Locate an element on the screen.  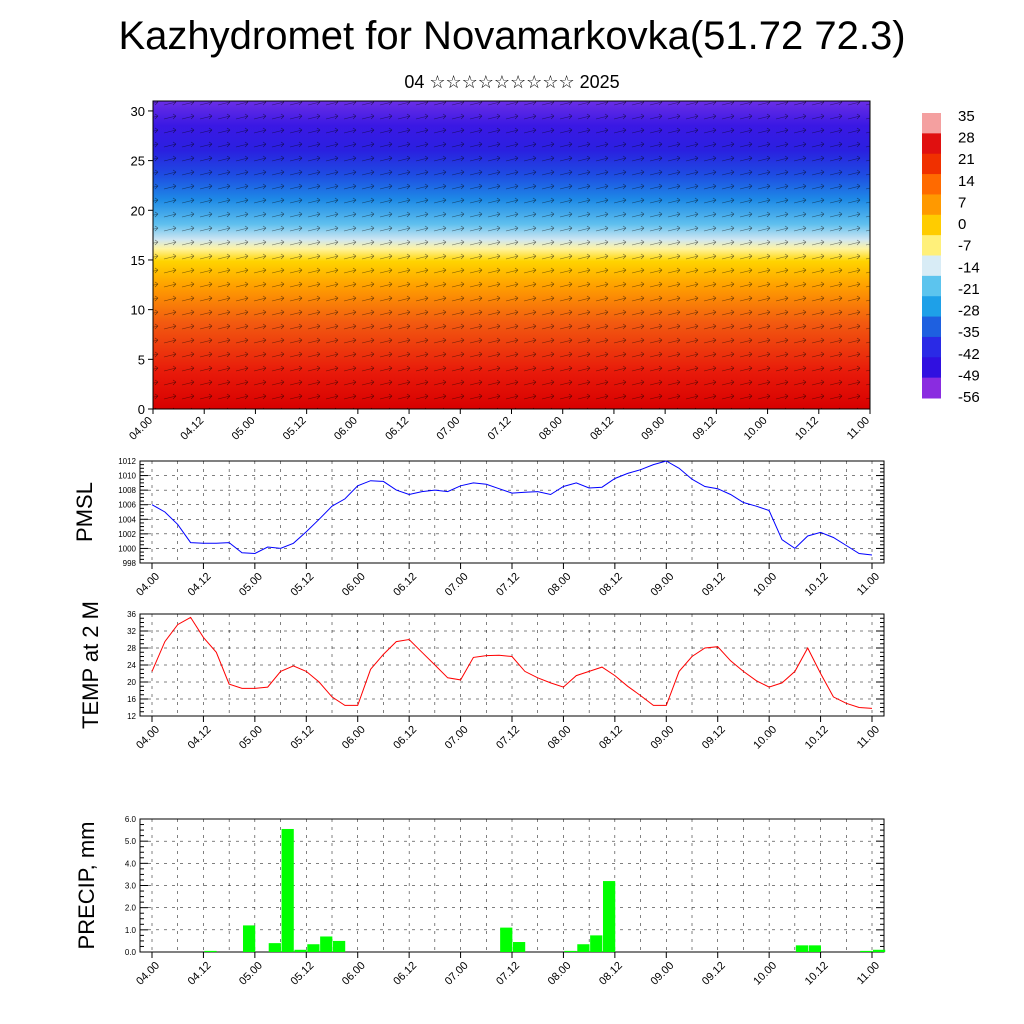
colorbar-label: -49 is located at coordinates (969, 375).